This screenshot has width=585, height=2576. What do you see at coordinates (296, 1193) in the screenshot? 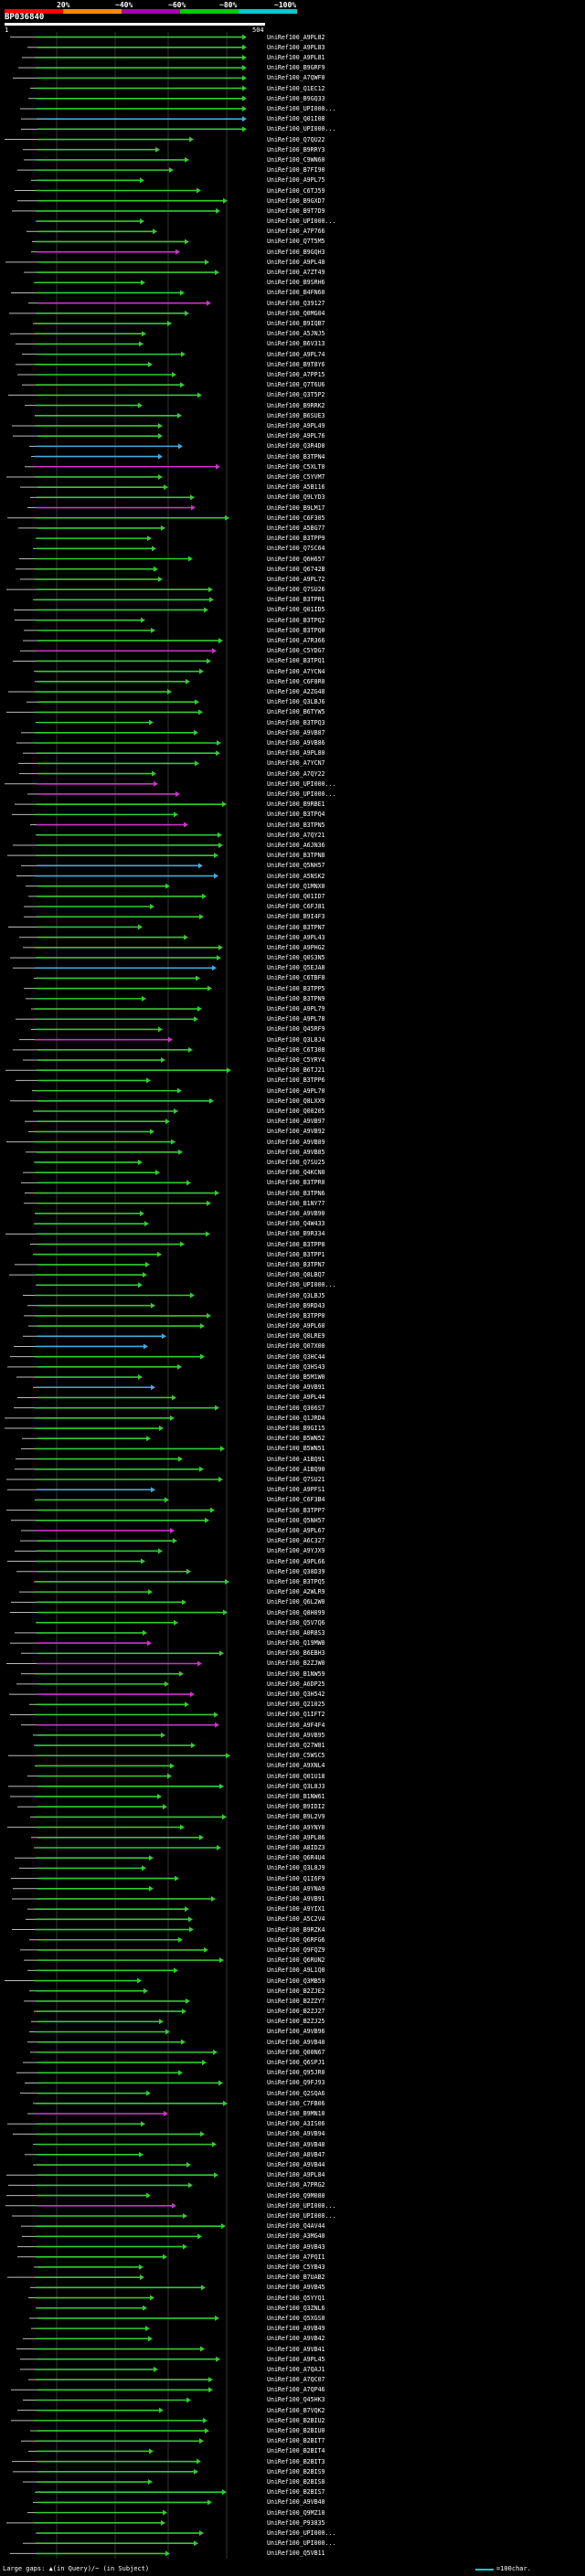
I see `hit-label: UniRef100_B3TPN6` at bounding box center [296, 1193].